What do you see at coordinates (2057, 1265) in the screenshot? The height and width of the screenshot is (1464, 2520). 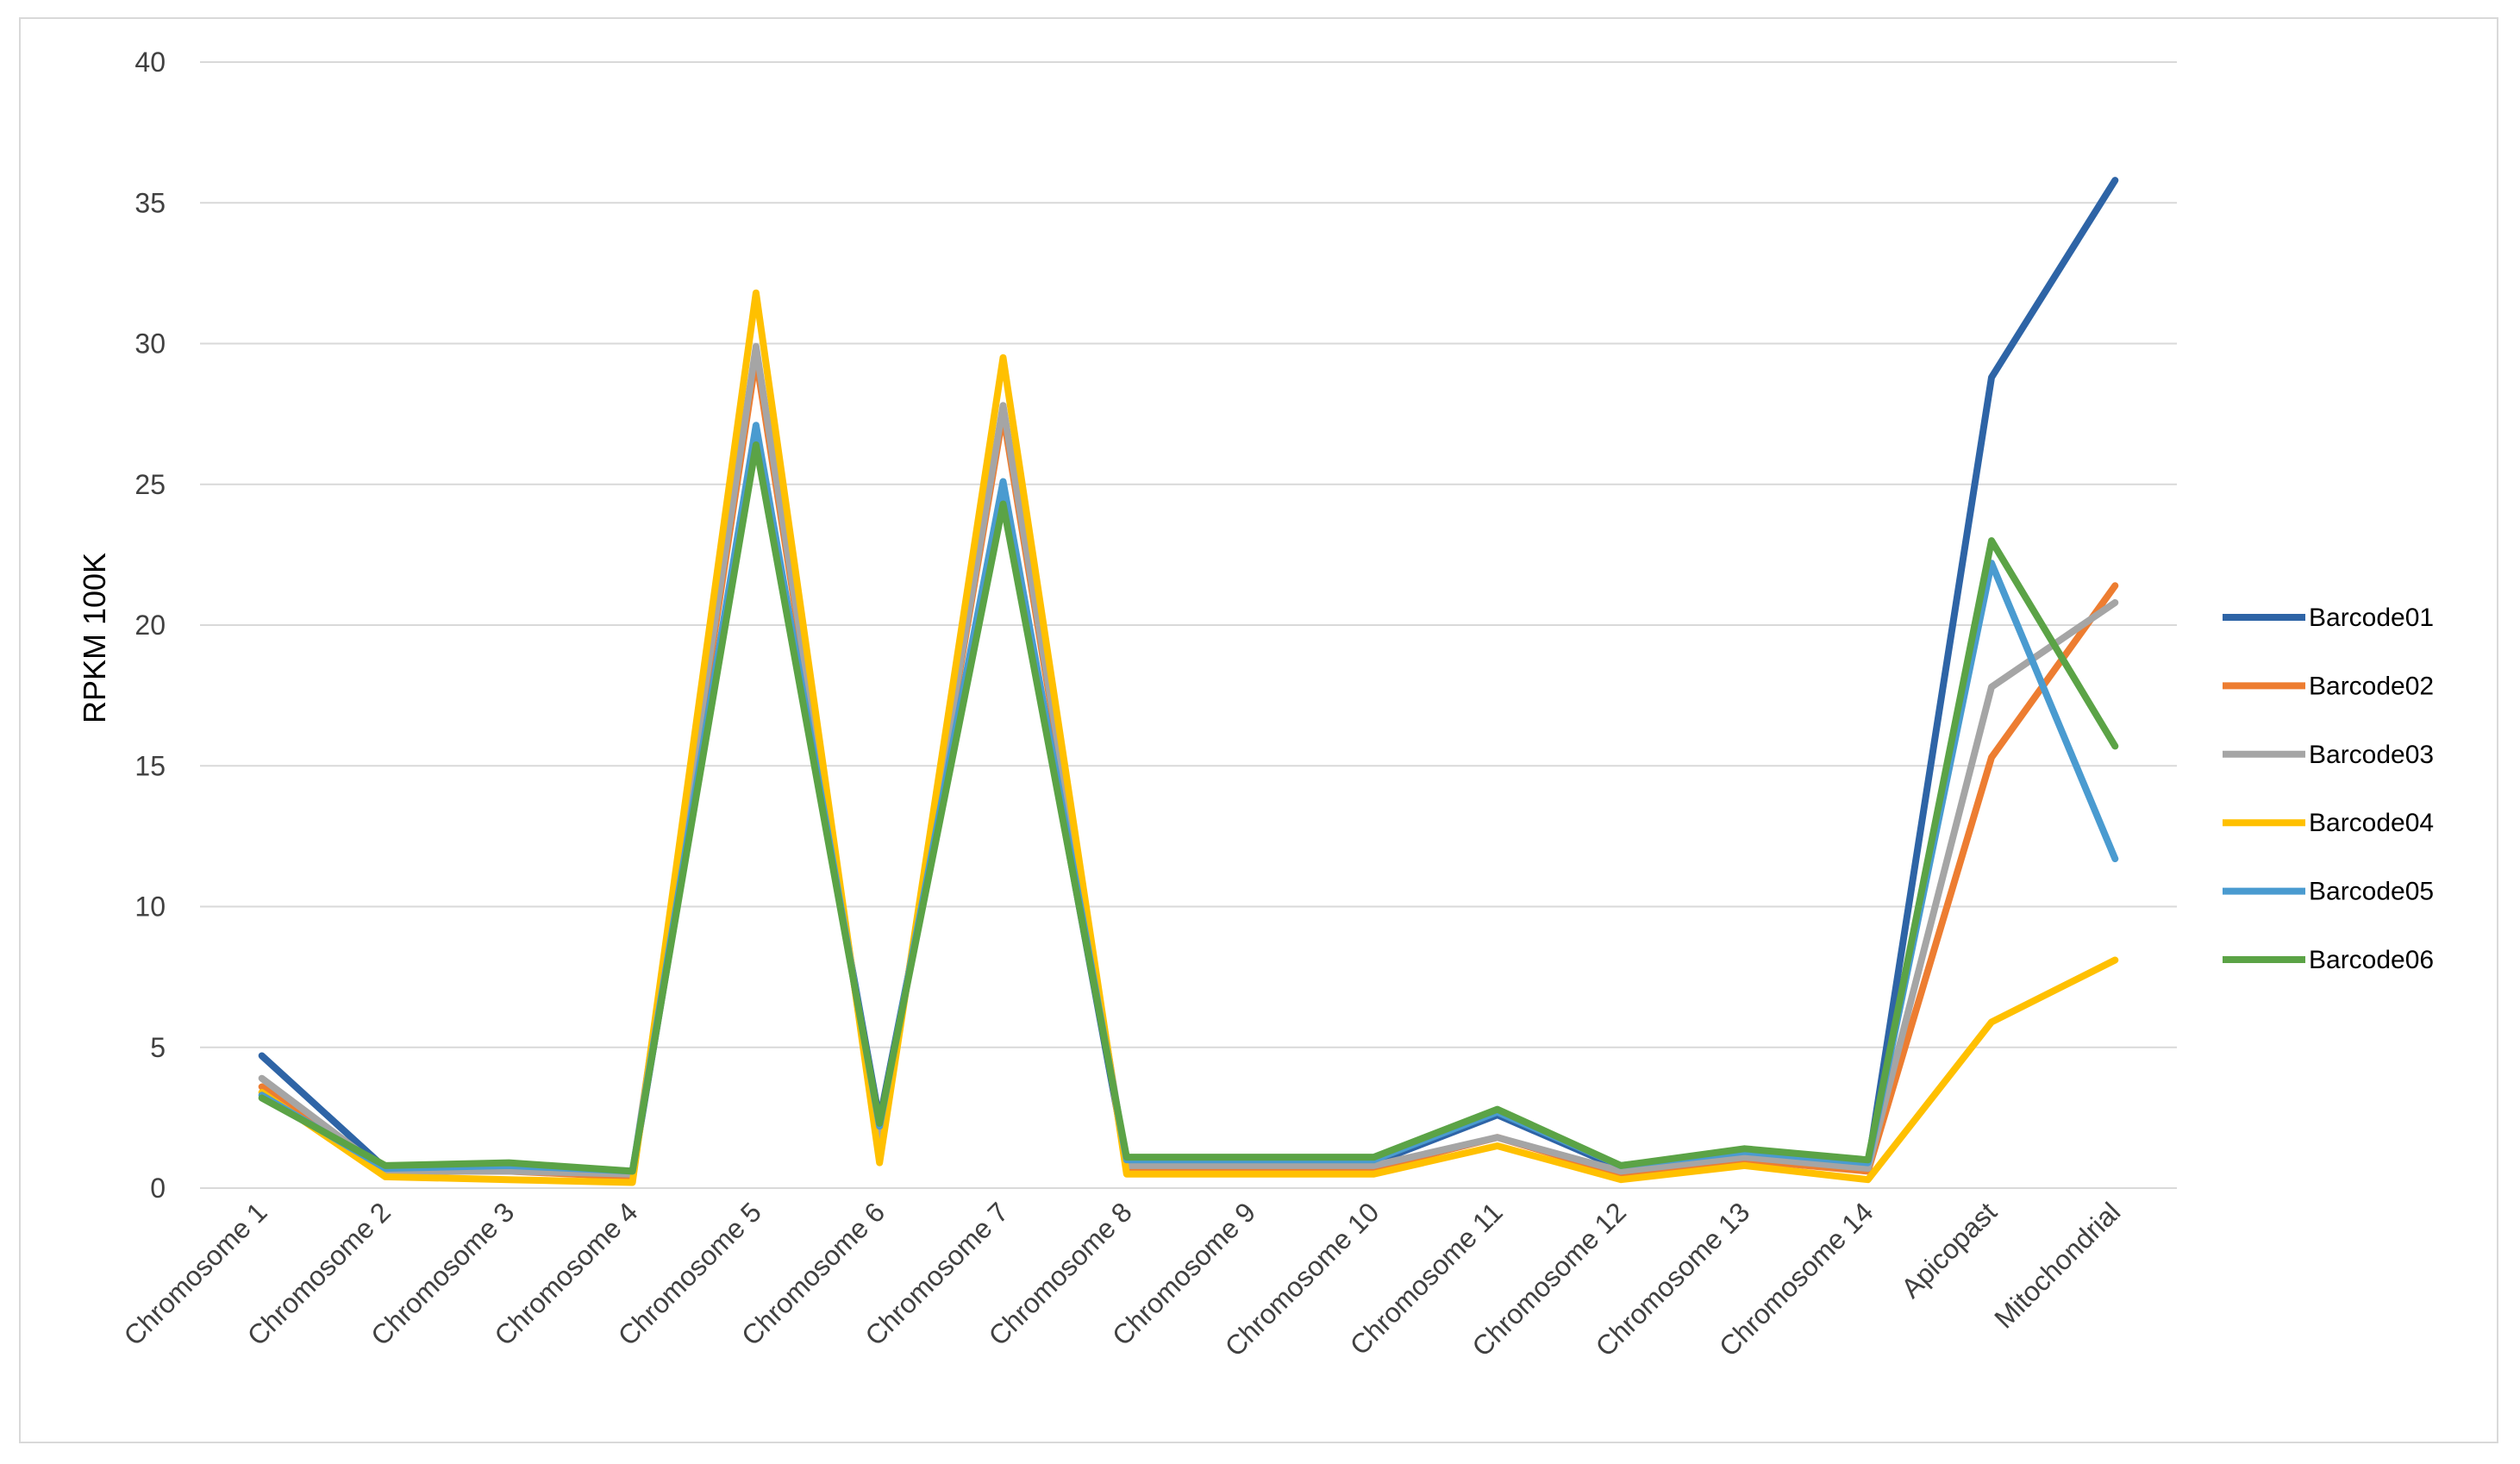 I see `x-tick-label: Mitochondrial` at bounding box center [2057, 1265].